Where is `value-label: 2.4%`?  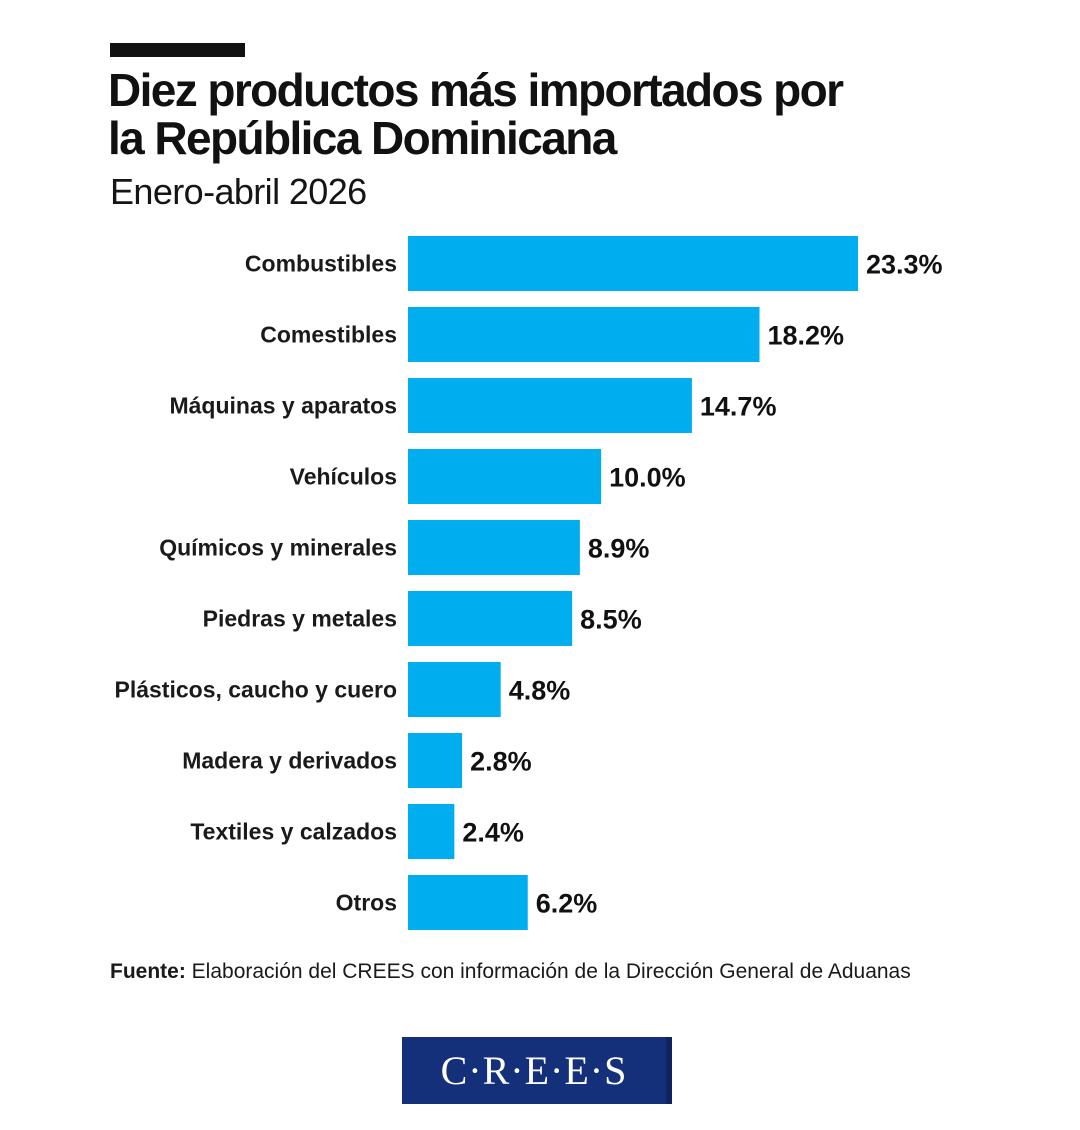
value-label: 2.4% is located at coordinates (493, 833).